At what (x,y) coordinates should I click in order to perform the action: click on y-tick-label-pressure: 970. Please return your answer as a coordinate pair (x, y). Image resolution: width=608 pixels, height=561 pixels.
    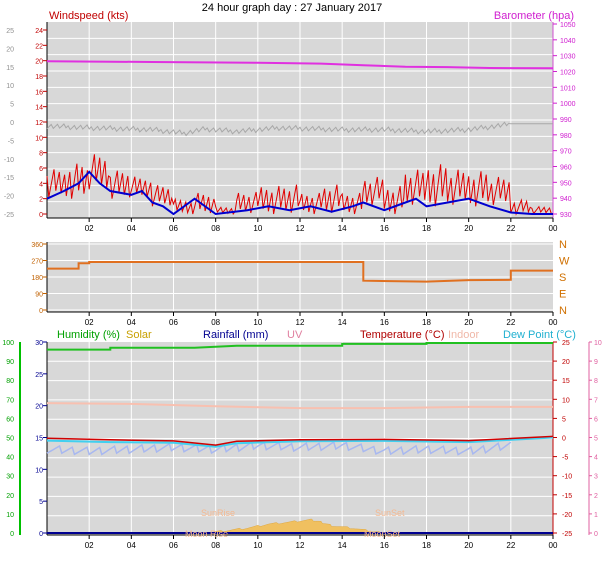
    Looking at the image, I should click on (566, 152).